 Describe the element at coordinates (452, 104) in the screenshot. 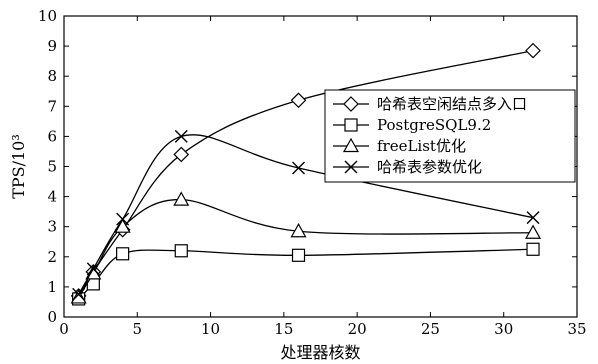

I see `legend-label: 哈希表空闲结点多入口` at that location.